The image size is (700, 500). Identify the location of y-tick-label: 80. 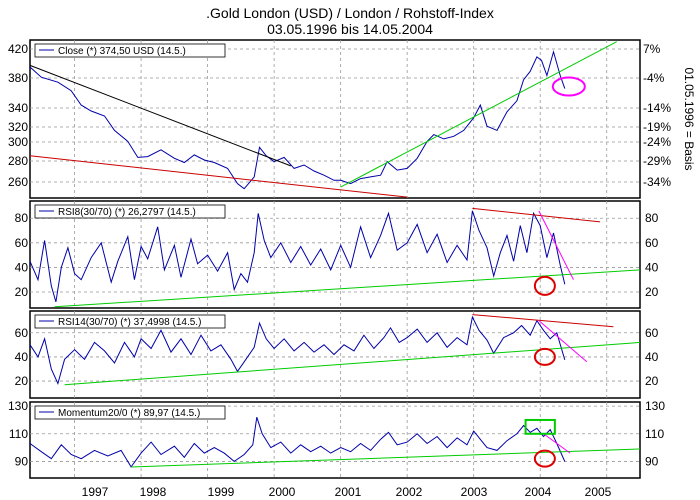
(22, 218).